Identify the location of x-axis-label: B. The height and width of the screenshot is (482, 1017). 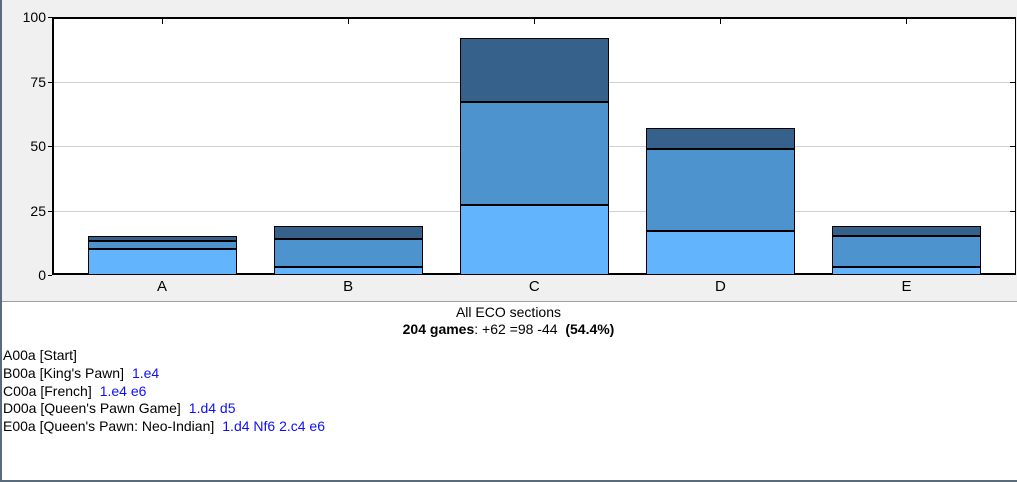
(348, 286).